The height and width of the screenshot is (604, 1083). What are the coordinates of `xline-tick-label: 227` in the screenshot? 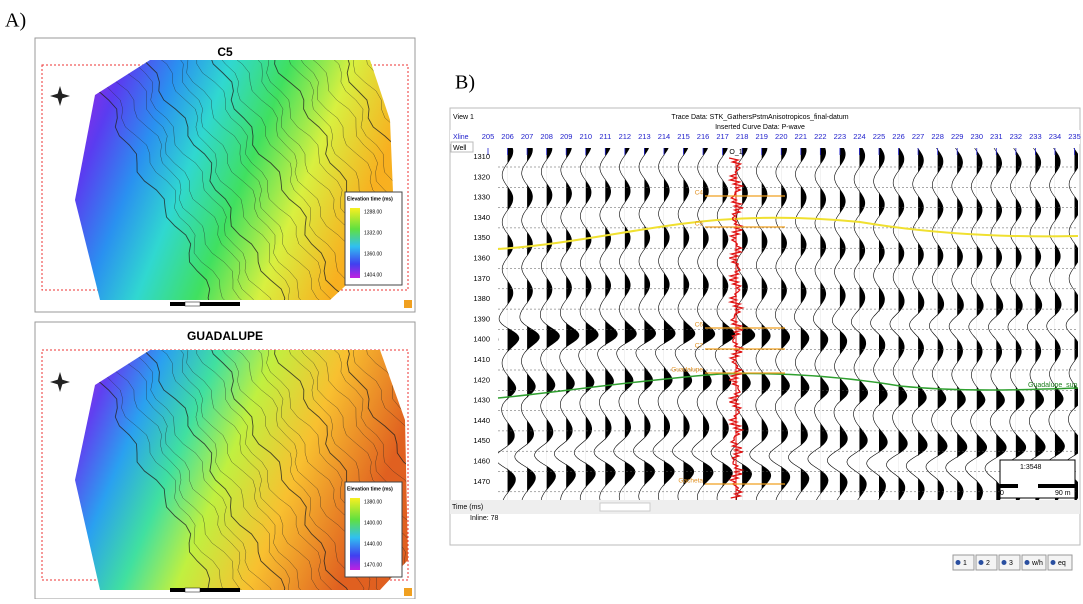 It's located at (918, 136).